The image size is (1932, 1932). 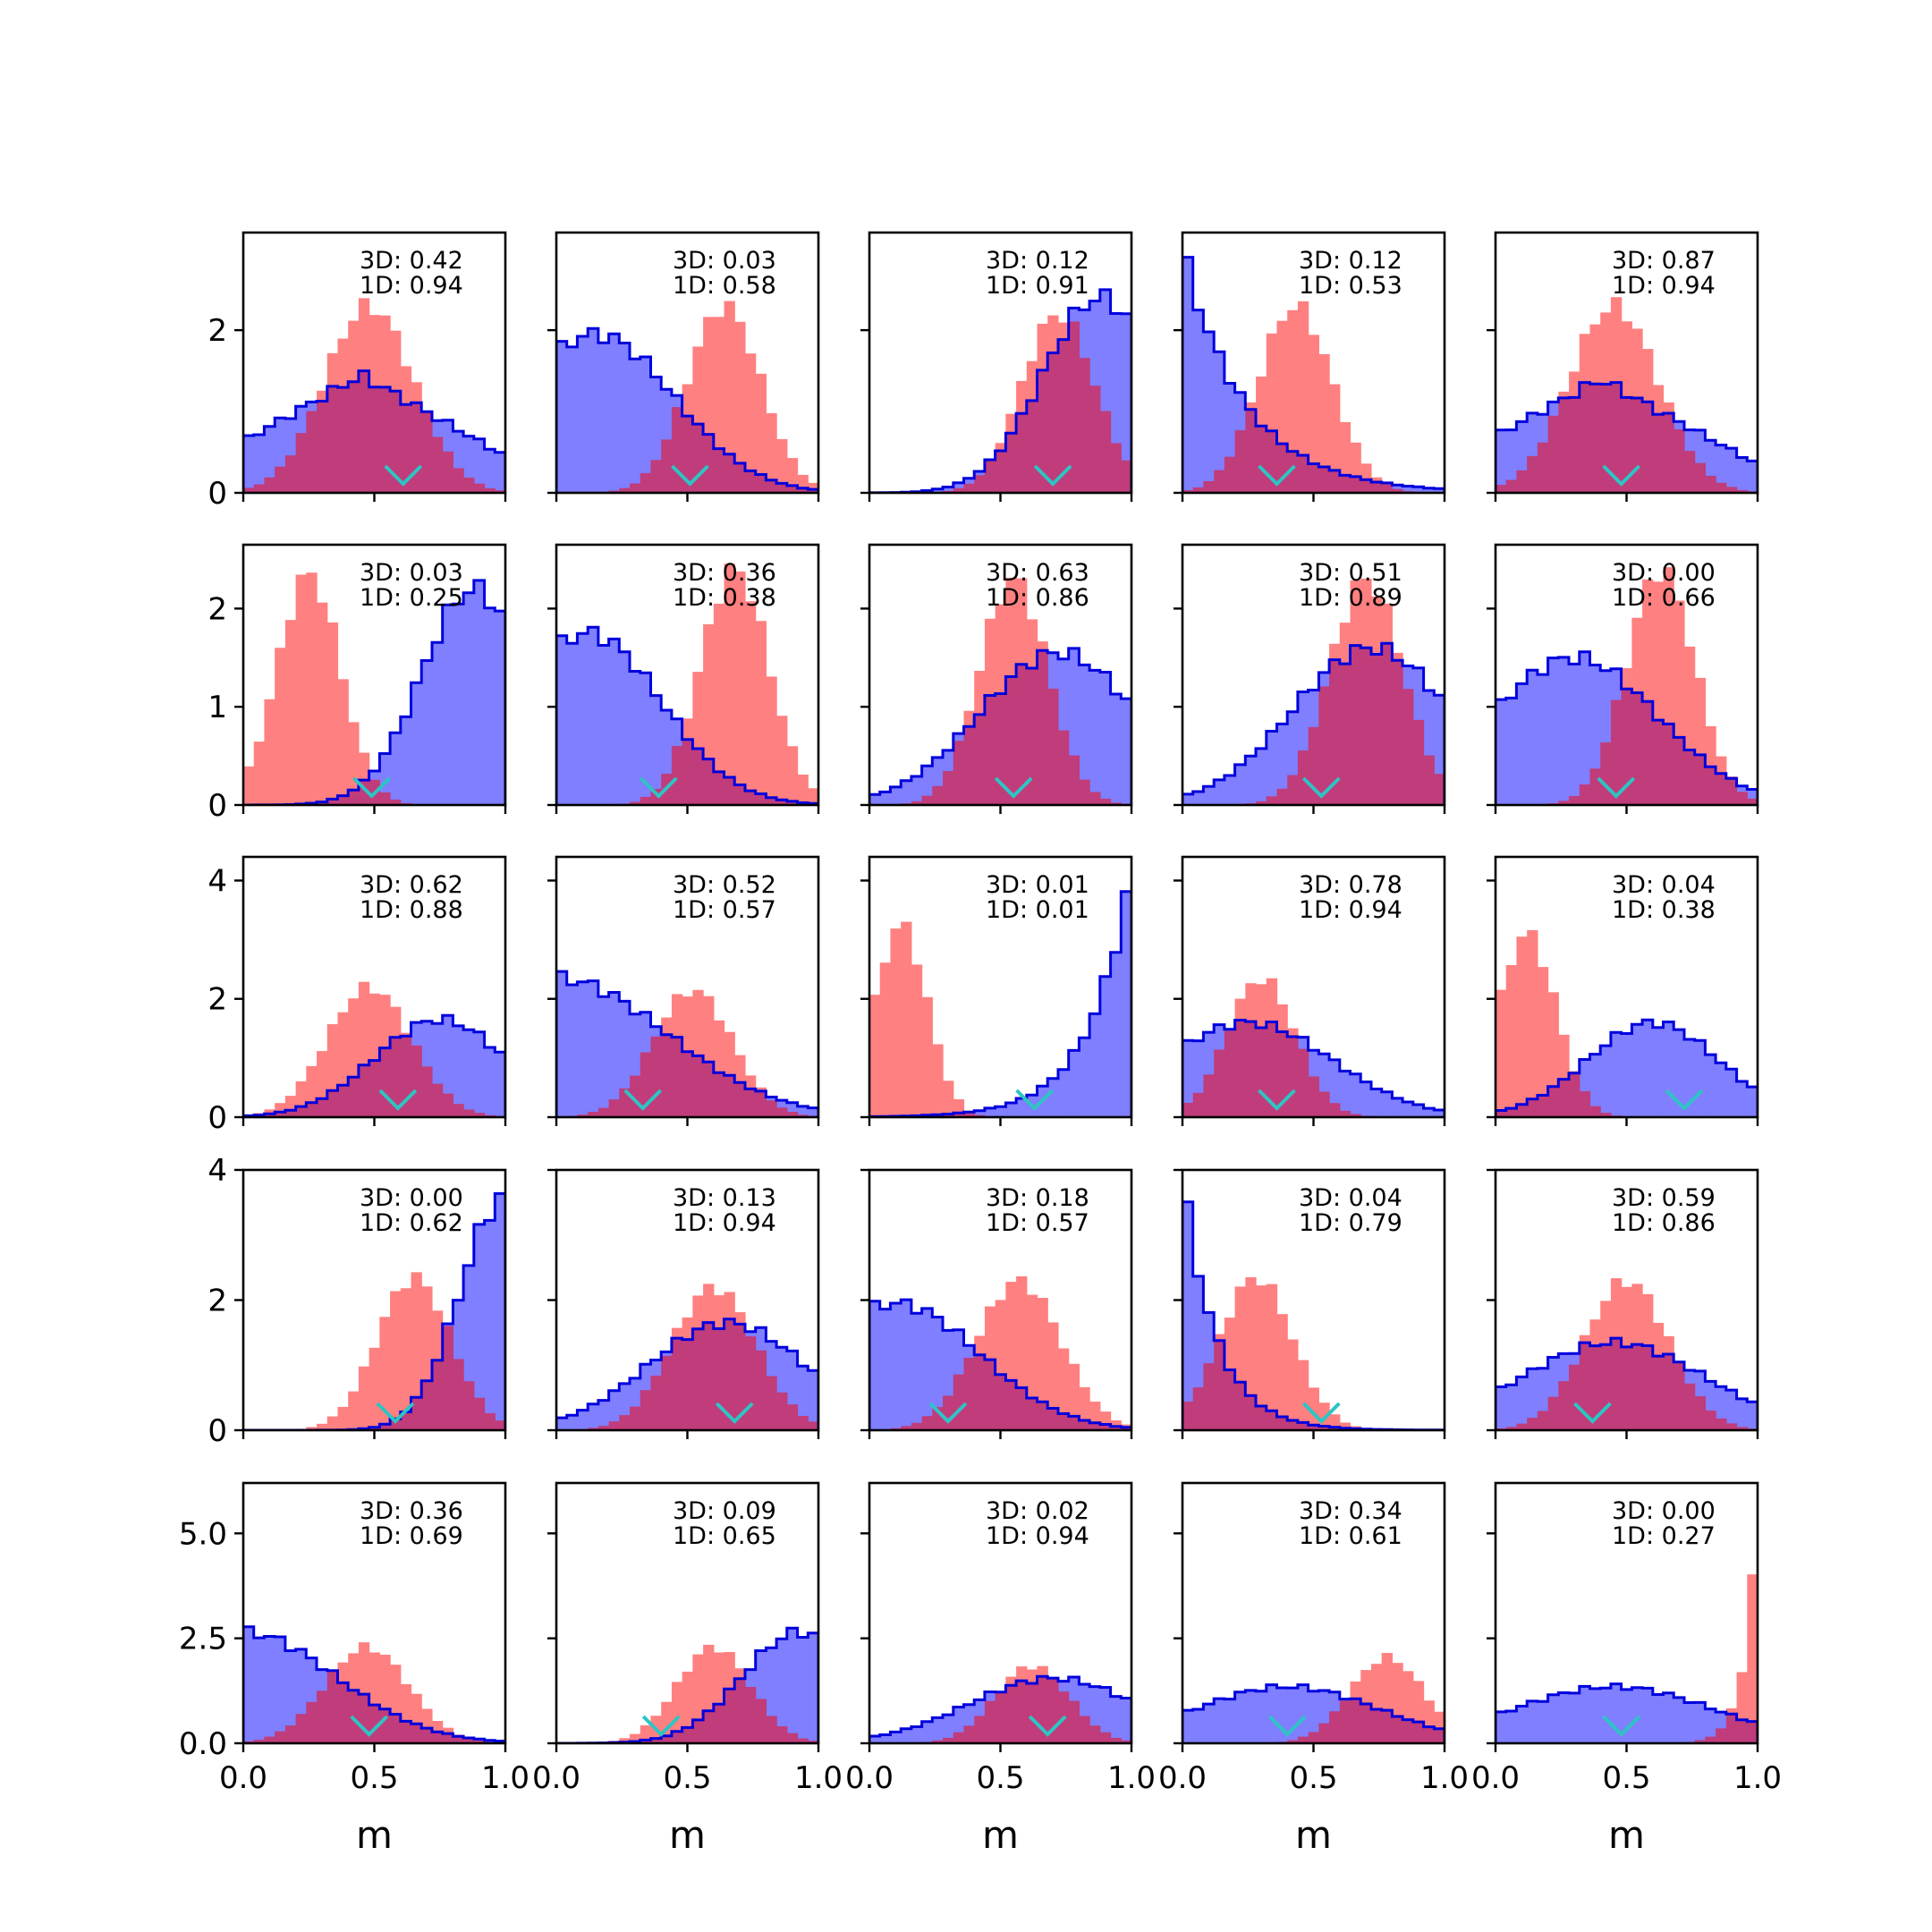 I want to click on annotation-3d: 3D: 0.78, so click(x=1350, y=885).